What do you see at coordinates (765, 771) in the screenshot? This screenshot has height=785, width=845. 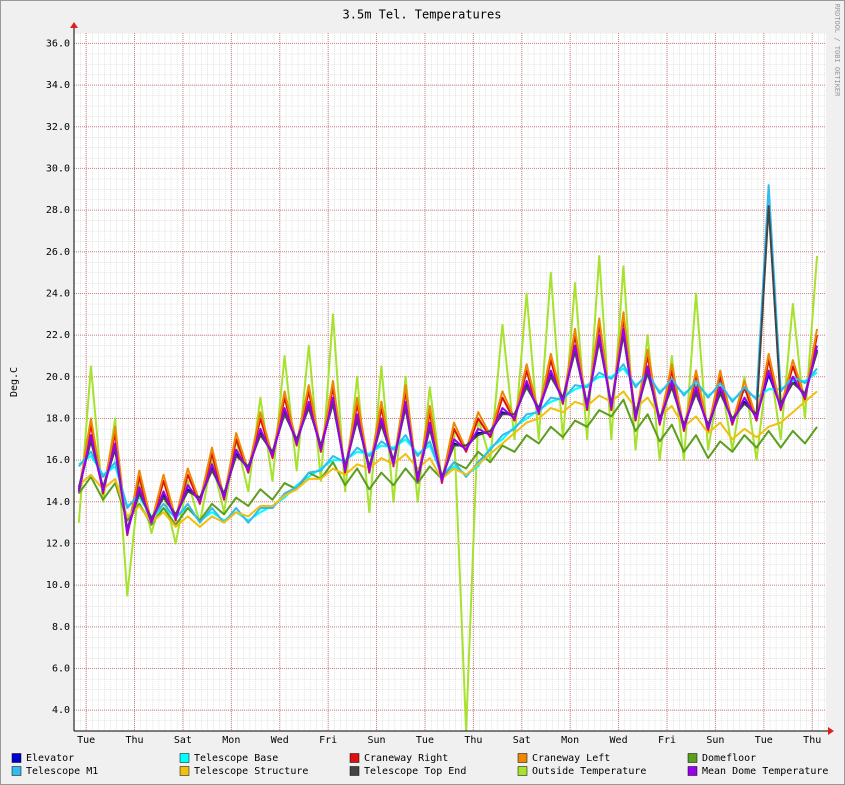 I see `legend-label: Mean Dome Temperature` at bounding box center [765, 771].